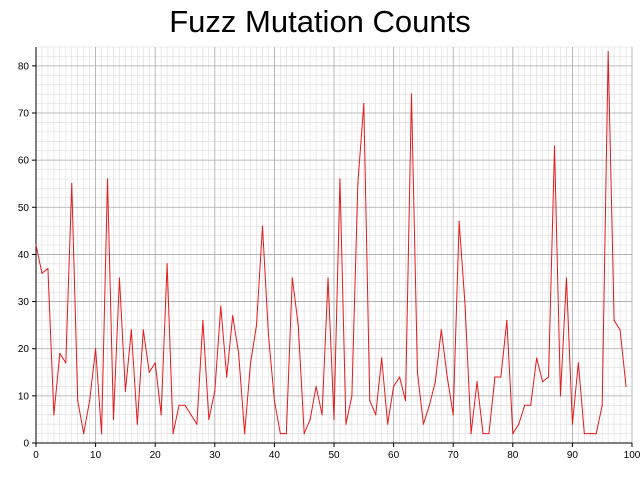  Describe the element at coordinates (215, 455) in the screenshot. I see `x-tick-label: 30` at that location.